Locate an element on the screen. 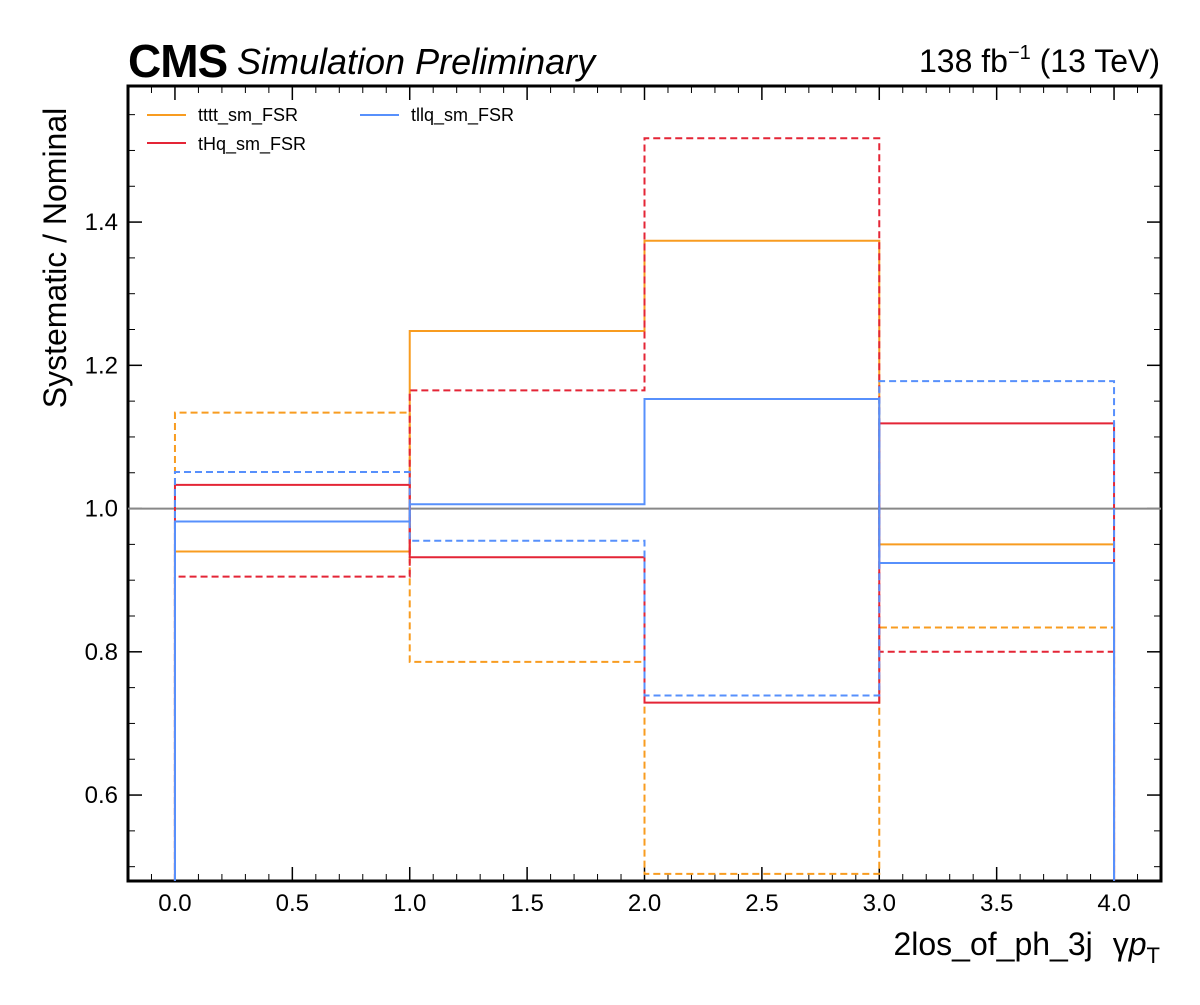 The image size is (1200, 1005). cms-label: CMS is located at coordinates (177, 61).